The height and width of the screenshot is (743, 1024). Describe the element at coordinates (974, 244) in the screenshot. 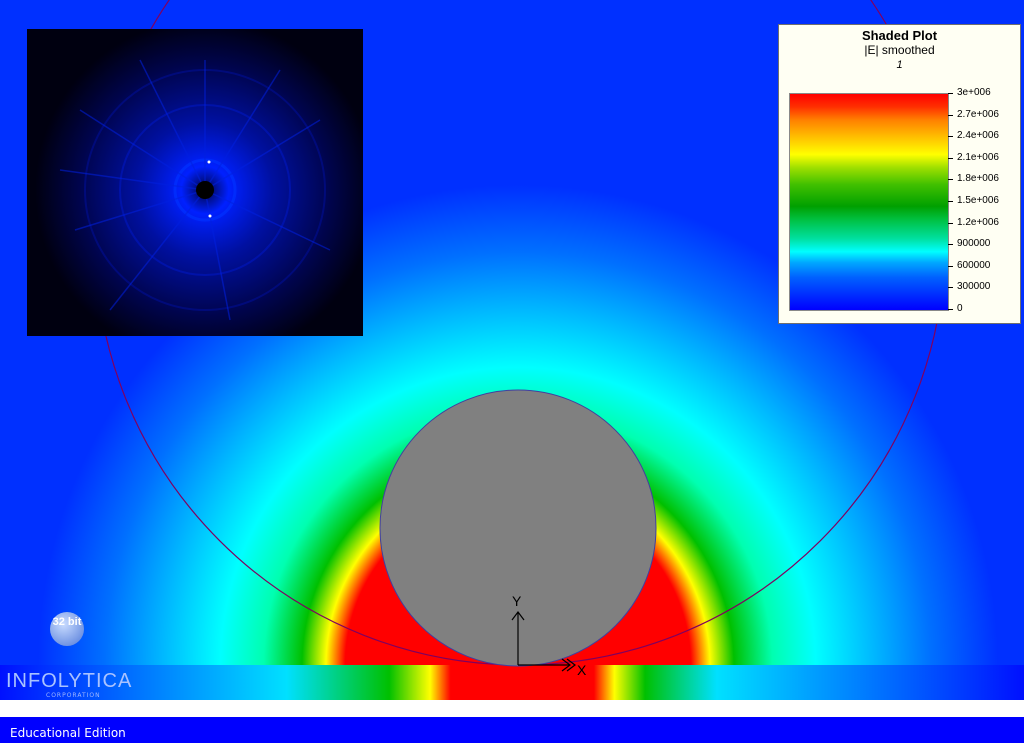

I see `legend-tick-label: 900000` at that location.